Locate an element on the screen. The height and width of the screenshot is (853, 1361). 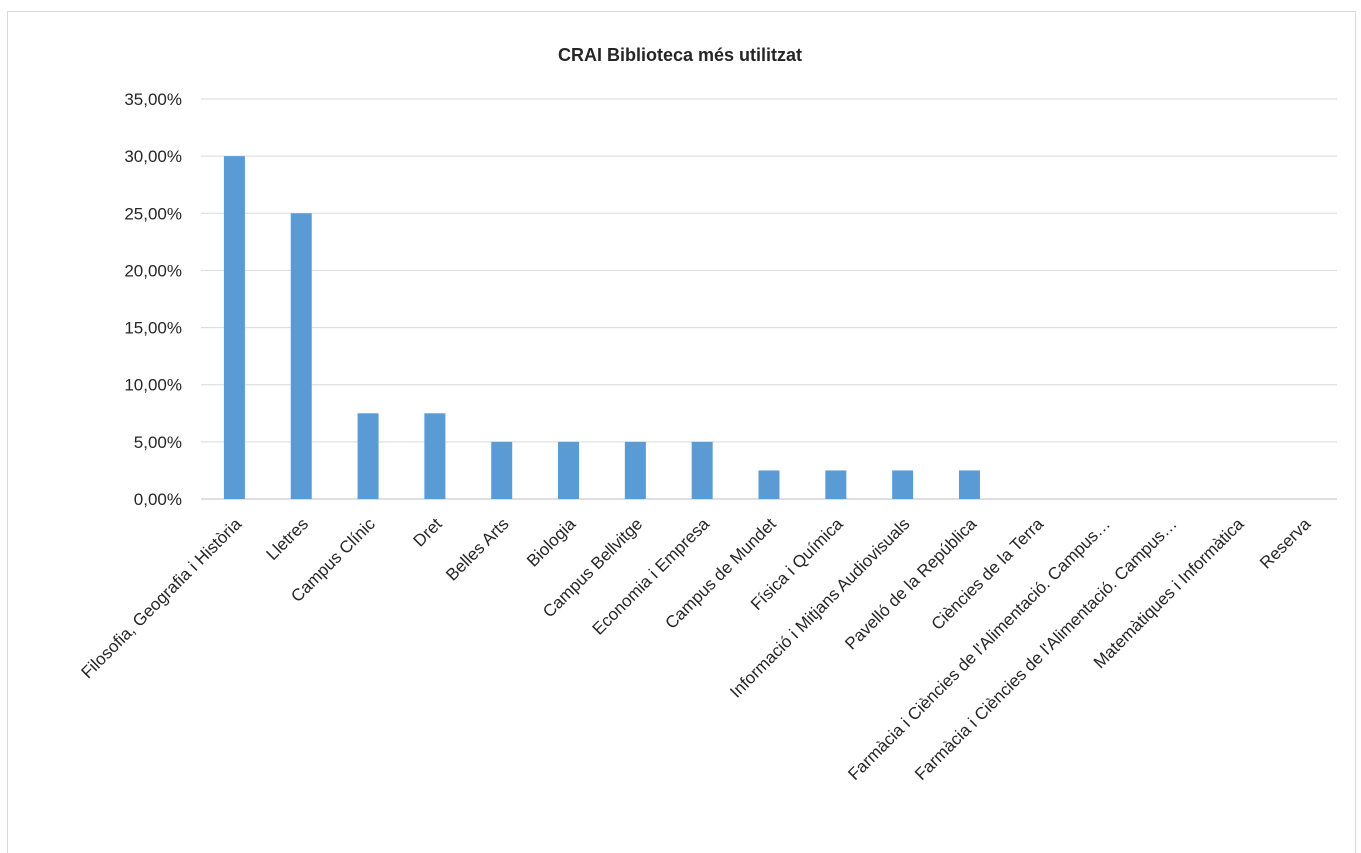
y-tick-label: 35,00% is located at coordinates (153, 99).